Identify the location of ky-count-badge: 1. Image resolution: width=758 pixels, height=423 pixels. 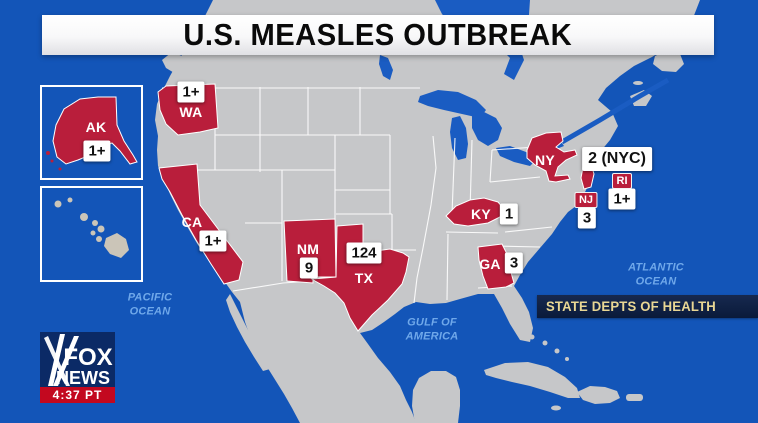
(509, 214).